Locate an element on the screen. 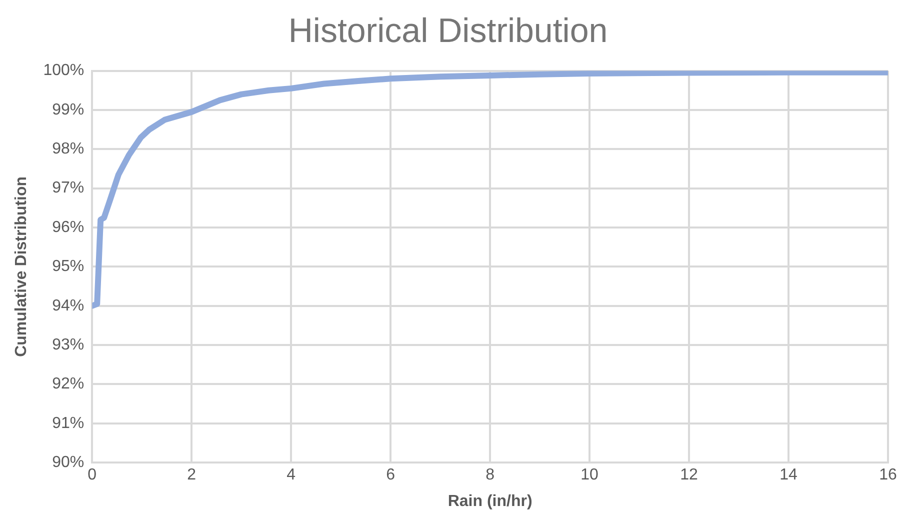  y-tick-label: 92% is located at coordinates (68, 384).